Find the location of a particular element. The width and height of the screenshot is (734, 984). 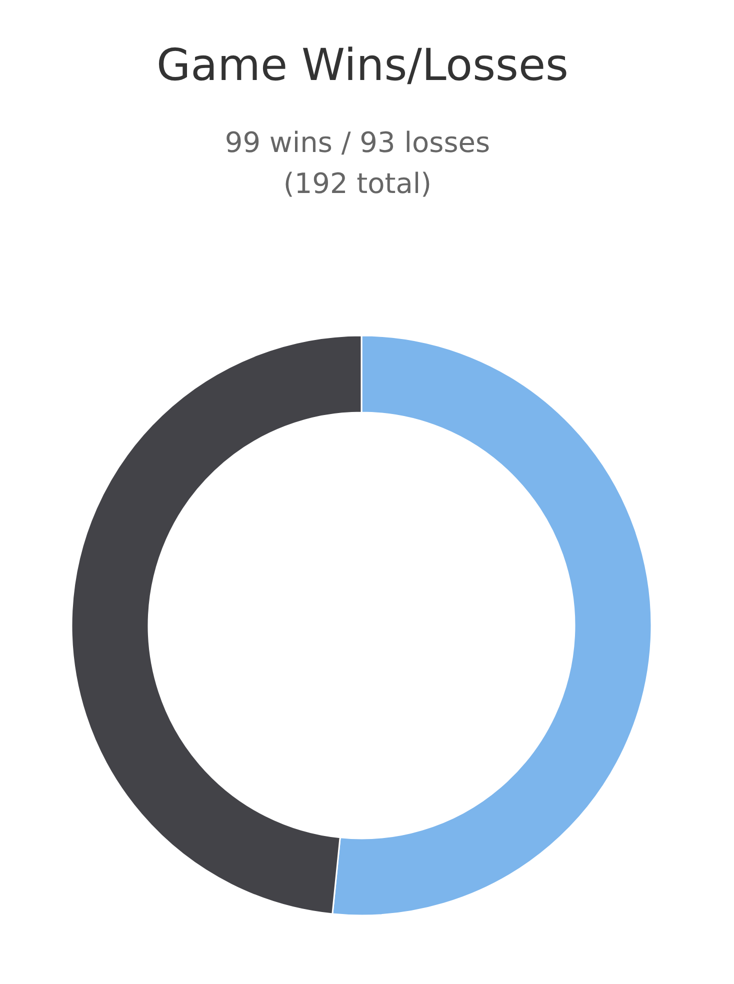

chart-subtitle: 99 wins / 93 losses (192 total) is located at coordinates (357, 163).